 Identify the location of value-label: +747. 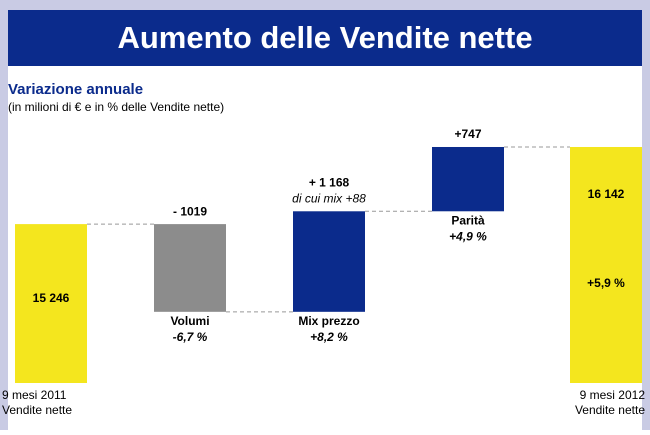
(467, 134).